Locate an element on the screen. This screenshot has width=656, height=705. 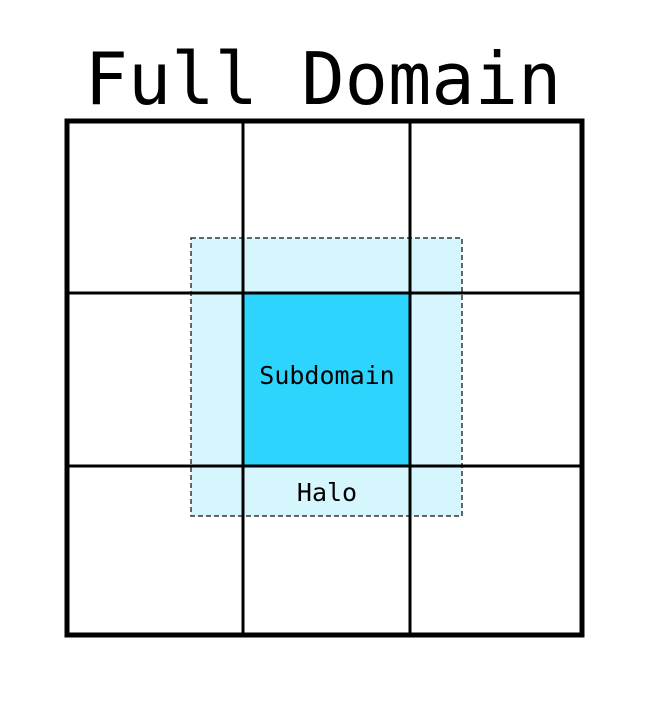
subdomain-region is located at coordinates (326, 379).